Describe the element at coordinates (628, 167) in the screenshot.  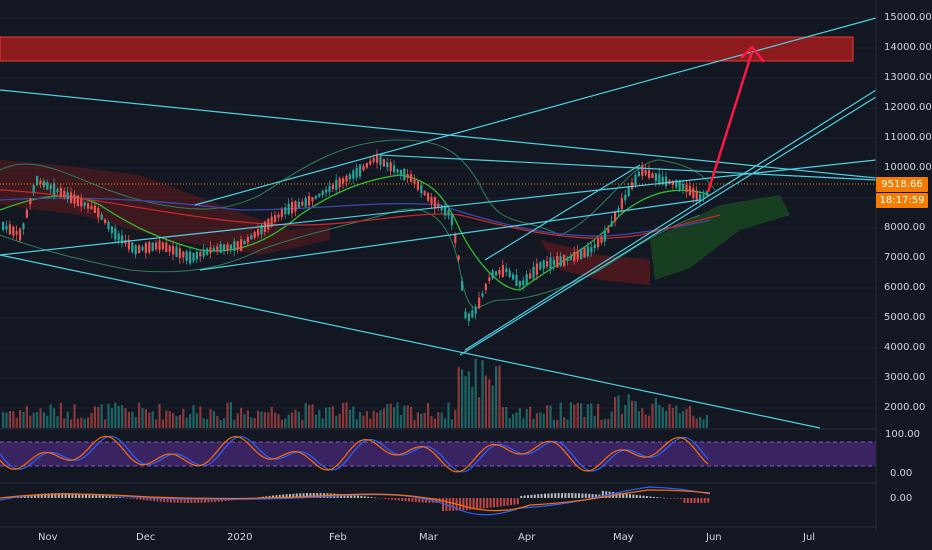
I see `trendline-wedge-top` at that location.